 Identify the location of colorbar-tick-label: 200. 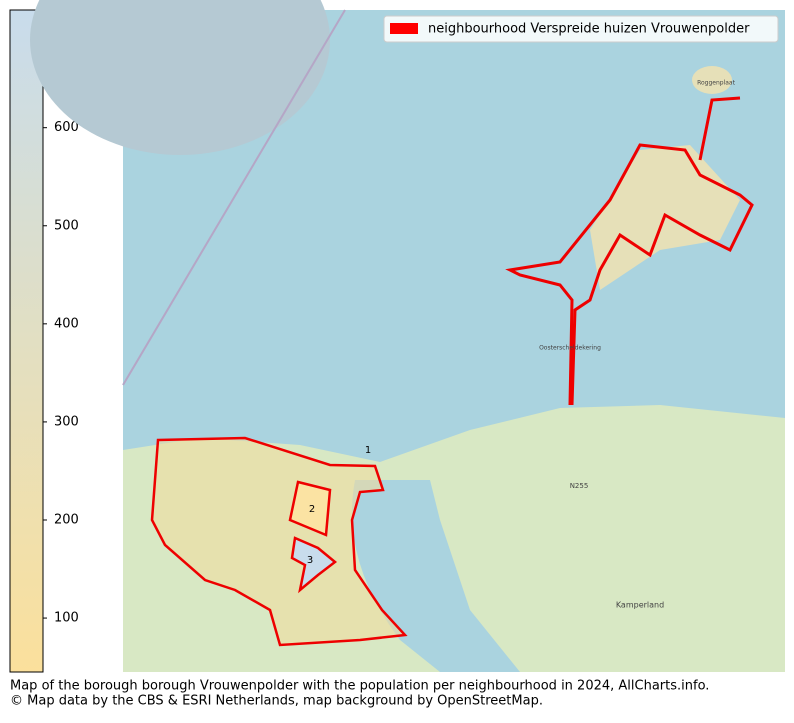
(66, 519).